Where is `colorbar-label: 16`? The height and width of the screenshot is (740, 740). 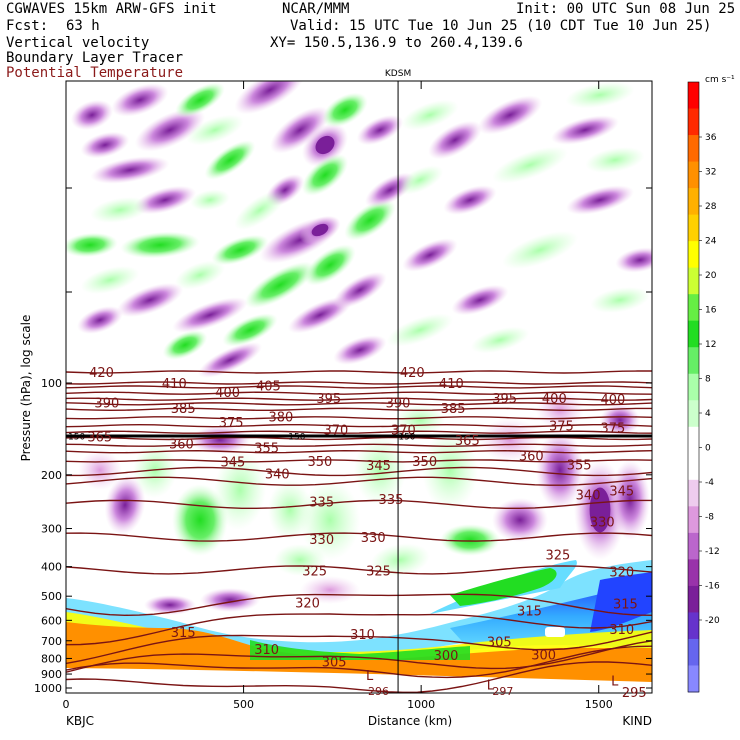 colorbar-label: 16 is located at coordinates (711, 311).